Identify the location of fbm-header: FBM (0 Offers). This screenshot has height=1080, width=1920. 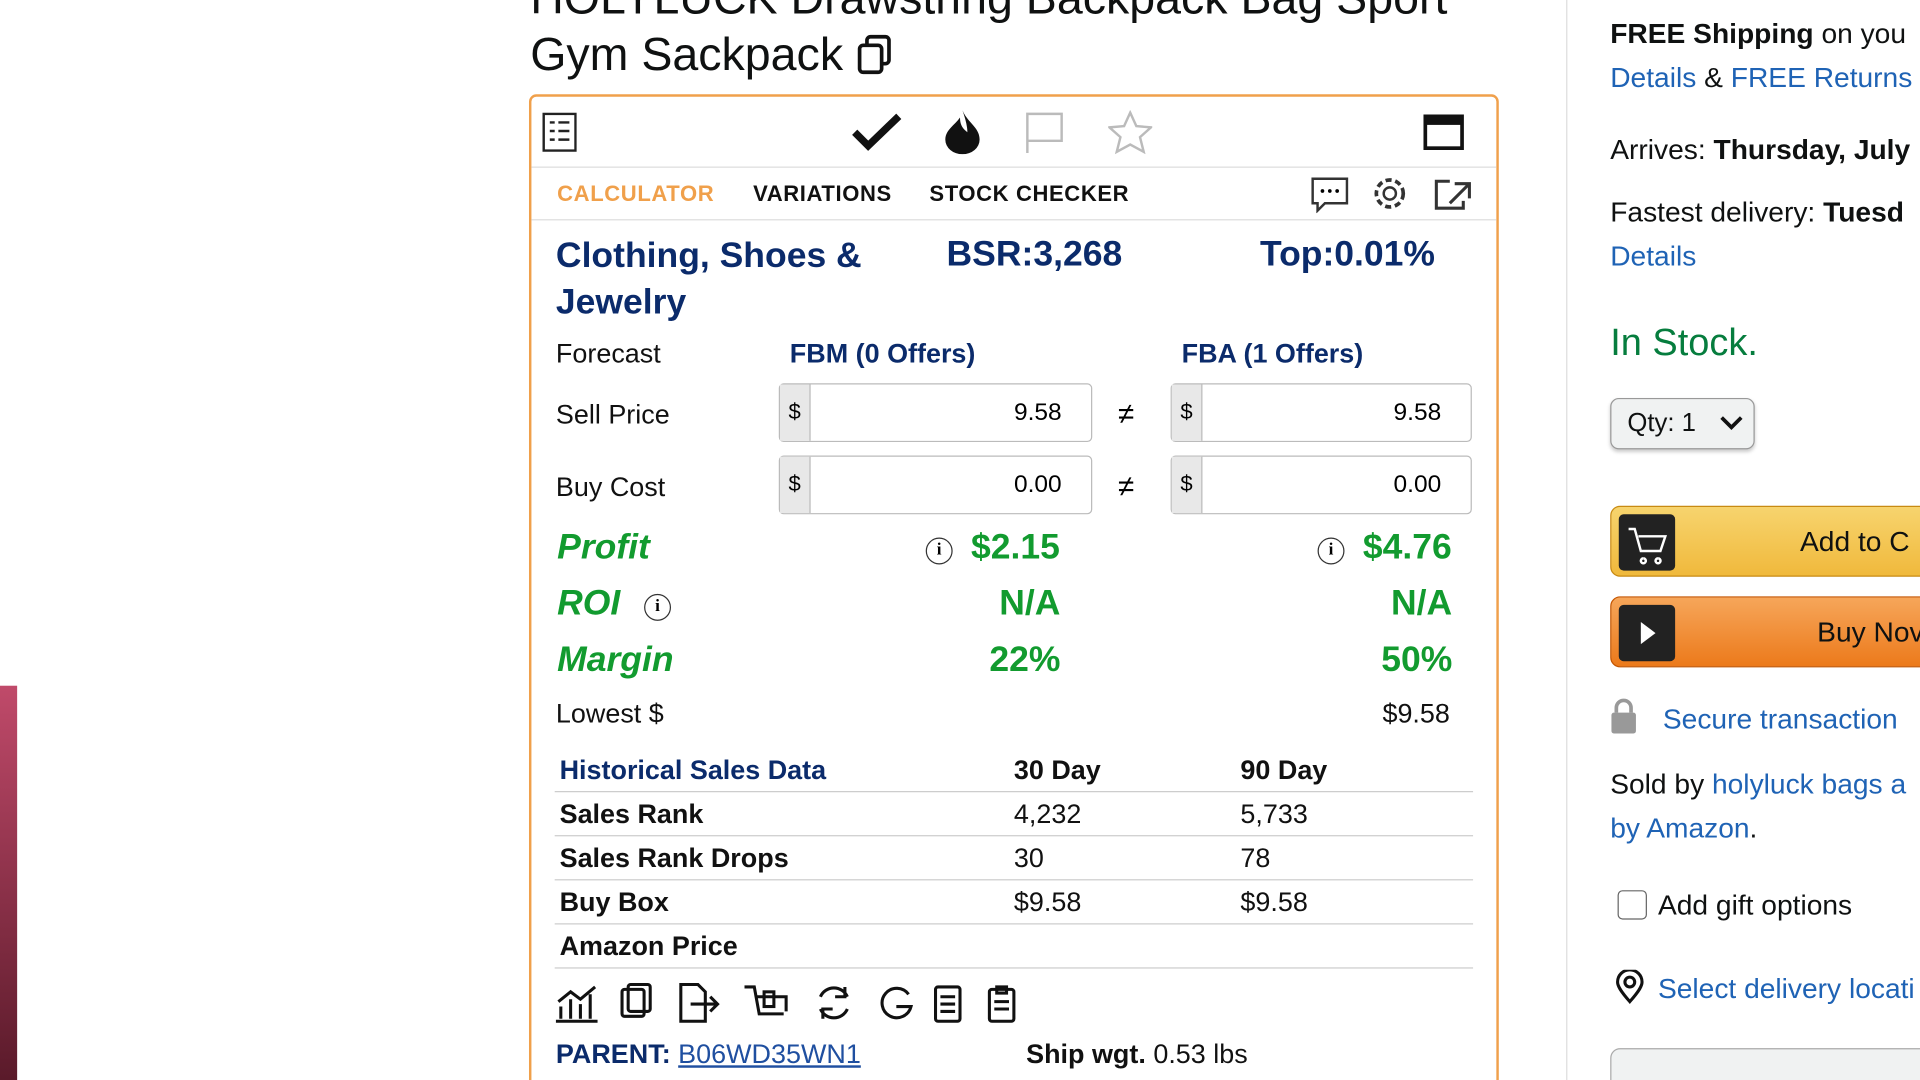
(882, 353).